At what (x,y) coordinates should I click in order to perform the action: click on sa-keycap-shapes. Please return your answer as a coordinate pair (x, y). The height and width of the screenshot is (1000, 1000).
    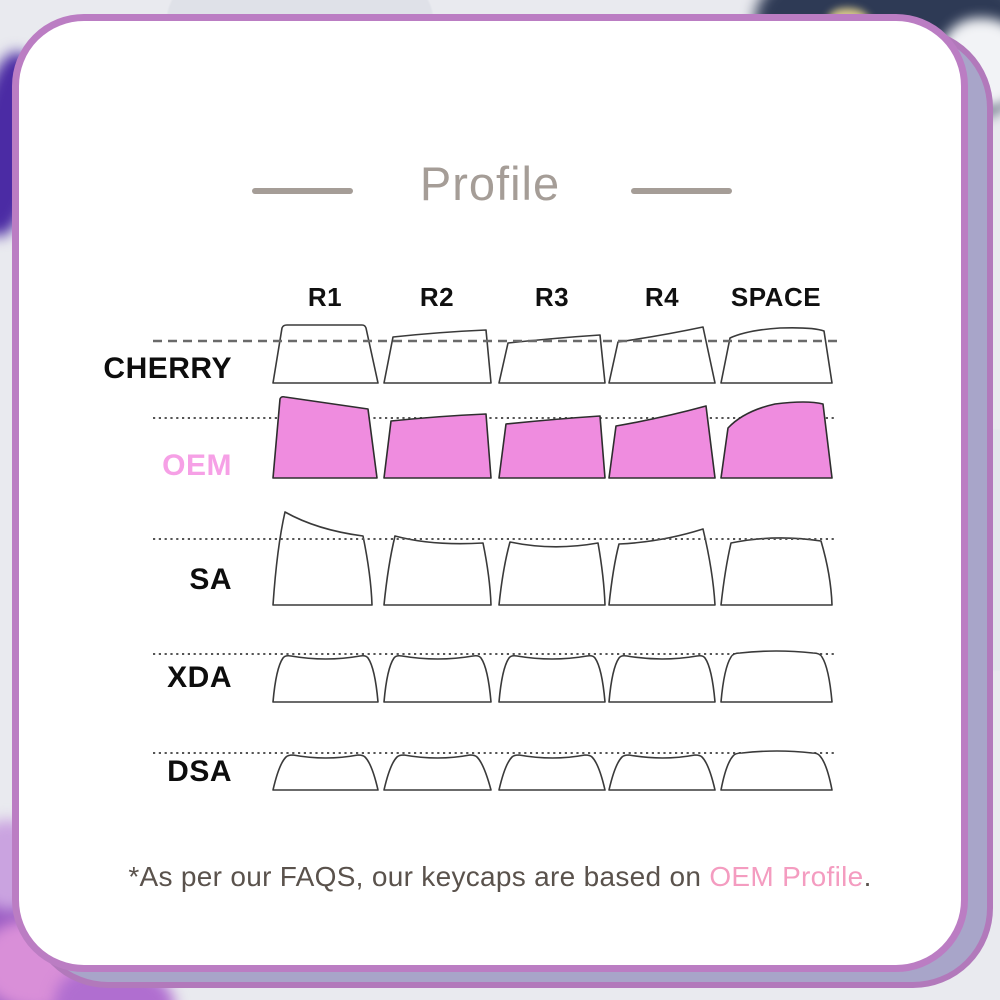
    Looking at the image, I should click on (495, 558).